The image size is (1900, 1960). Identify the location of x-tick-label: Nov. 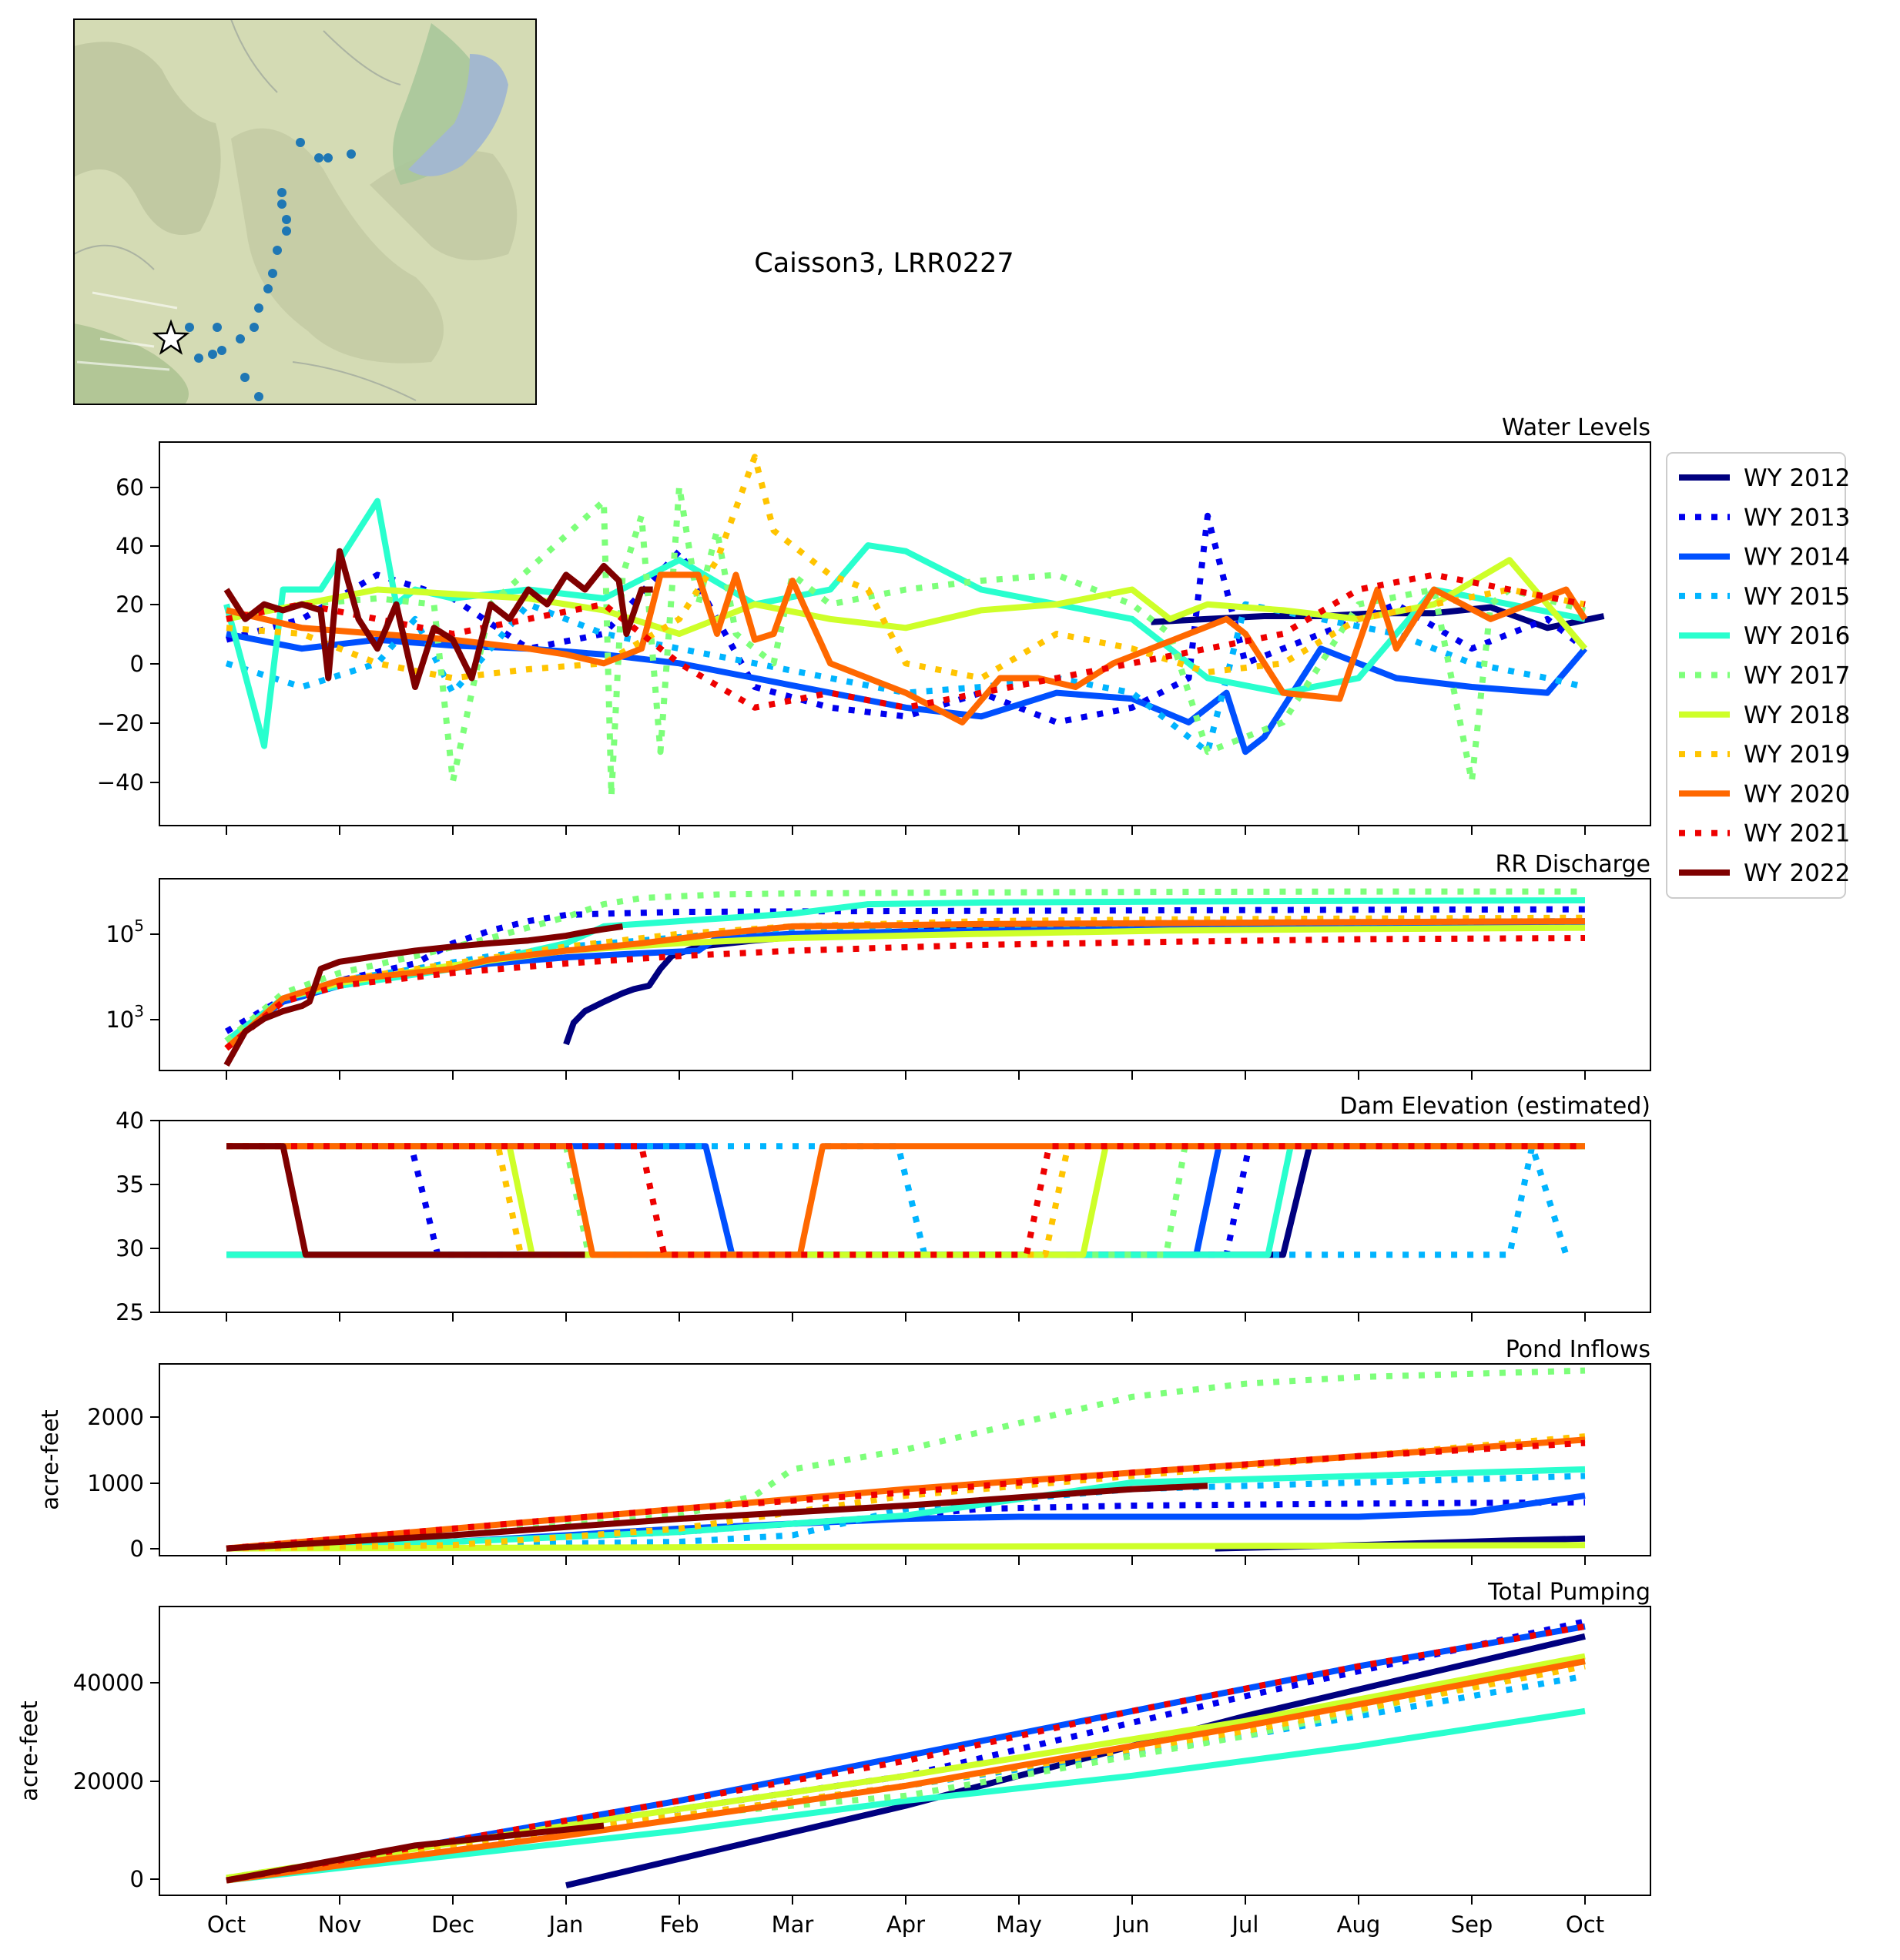
(340, 1925).